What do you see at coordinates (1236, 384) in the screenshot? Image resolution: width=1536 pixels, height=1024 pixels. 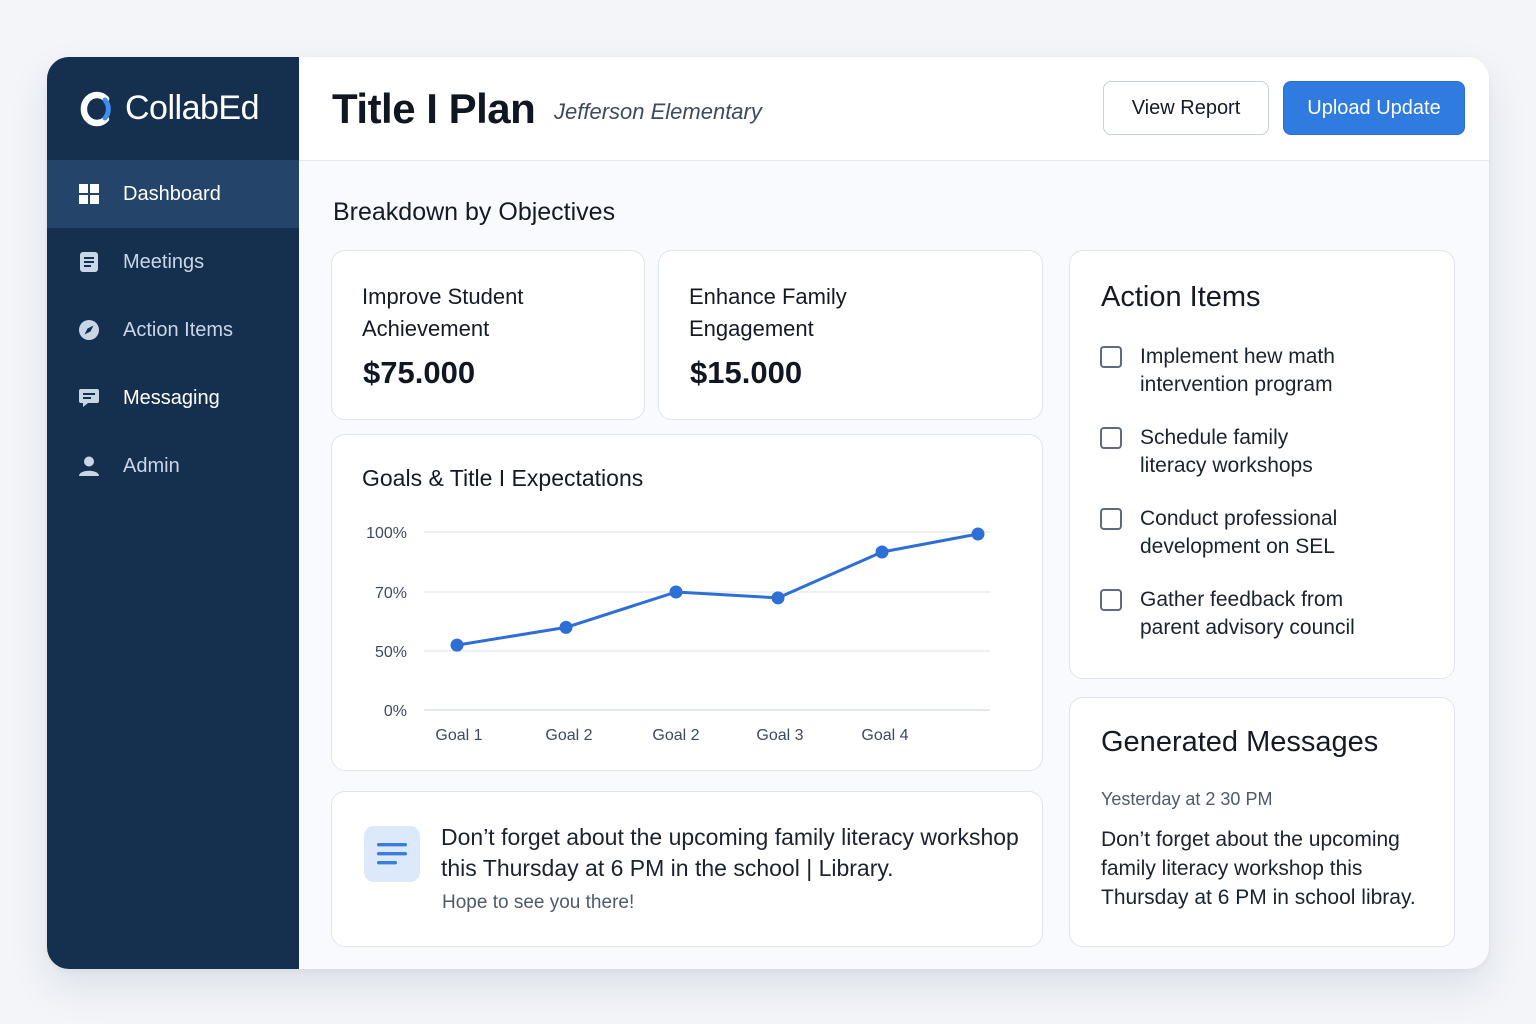 I see `action-item-line: intervention program` at bounding box center [1236, 384].